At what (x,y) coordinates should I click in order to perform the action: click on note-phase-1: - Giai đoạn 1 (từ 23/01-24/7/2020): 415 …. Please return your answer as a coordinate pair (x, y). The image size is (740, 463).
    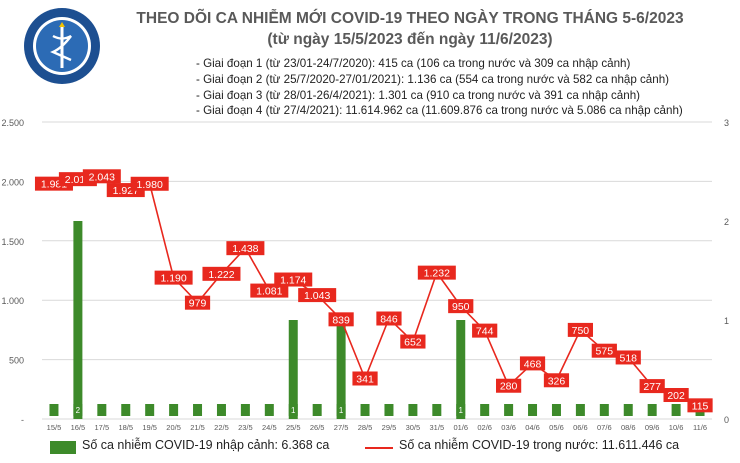
    Looking at the image, I should click on (413, 63).